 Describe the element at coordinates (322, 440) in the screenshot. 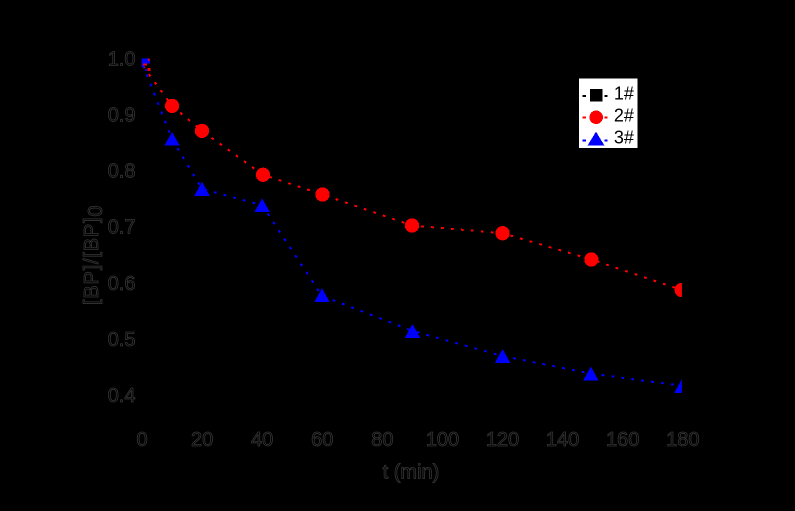

I see `svg-text: 60` at that location.